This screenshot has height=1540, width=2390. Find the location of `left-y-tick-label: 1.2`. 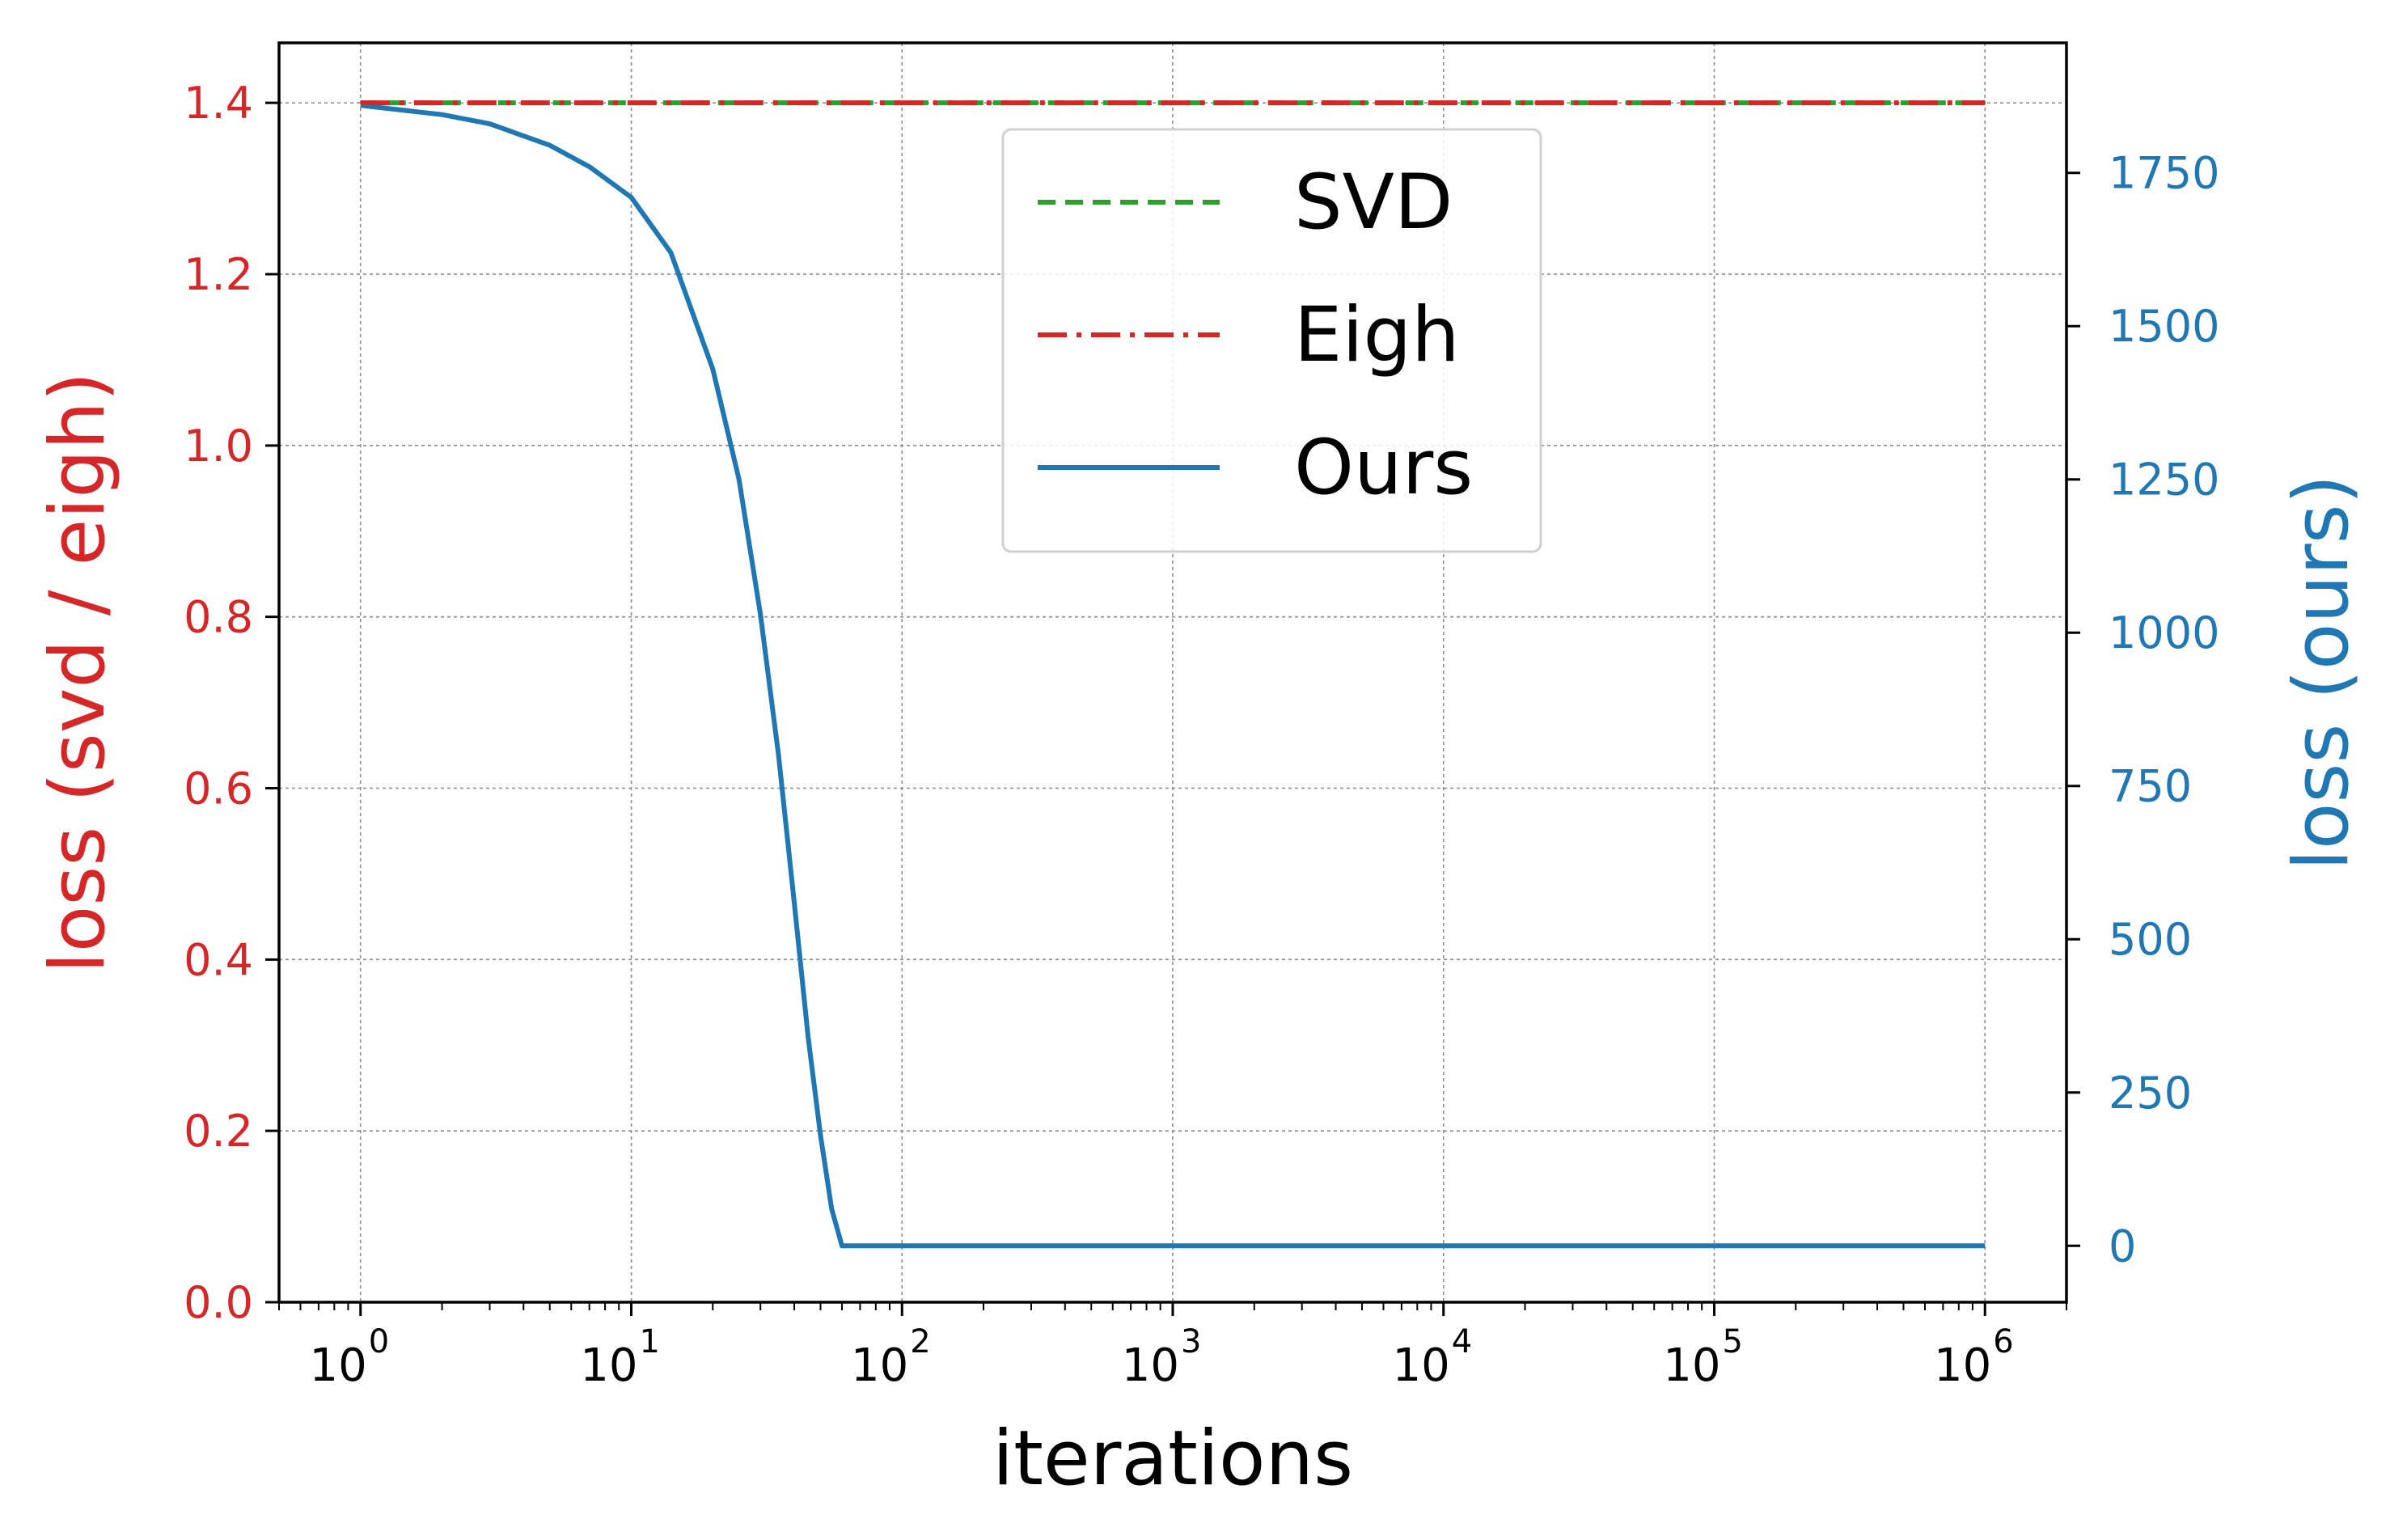

left-y-tick-label: 1.2 is located at coordinates (218, 274).